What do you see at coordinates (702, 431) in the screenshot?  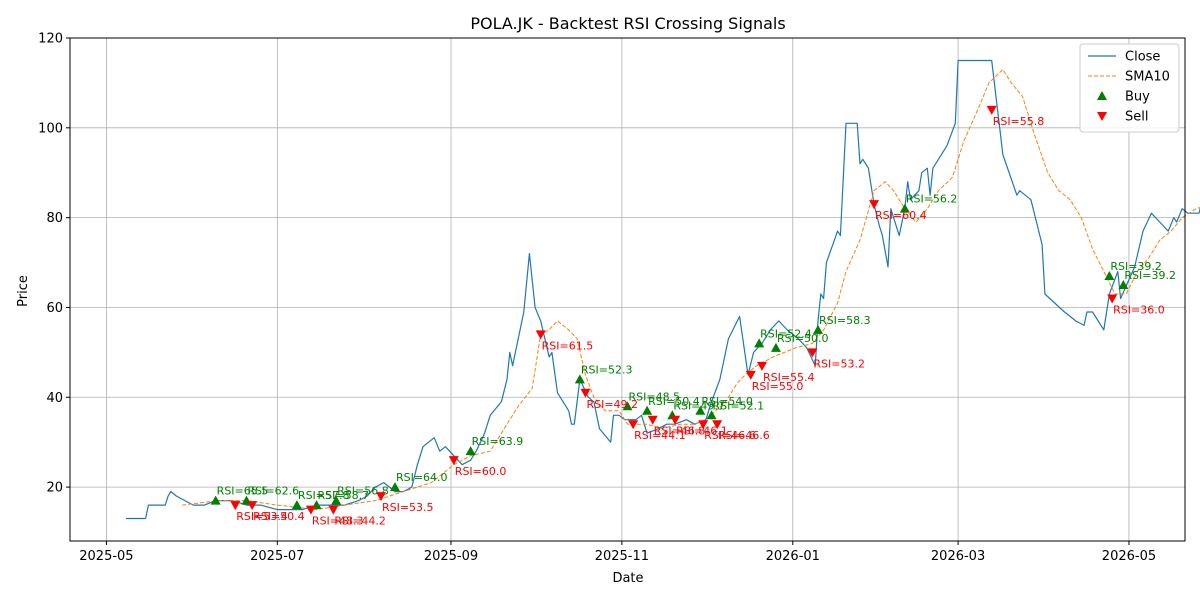 I see `sell-annotation: RSI=46.1` at bounding box center [702, 431].